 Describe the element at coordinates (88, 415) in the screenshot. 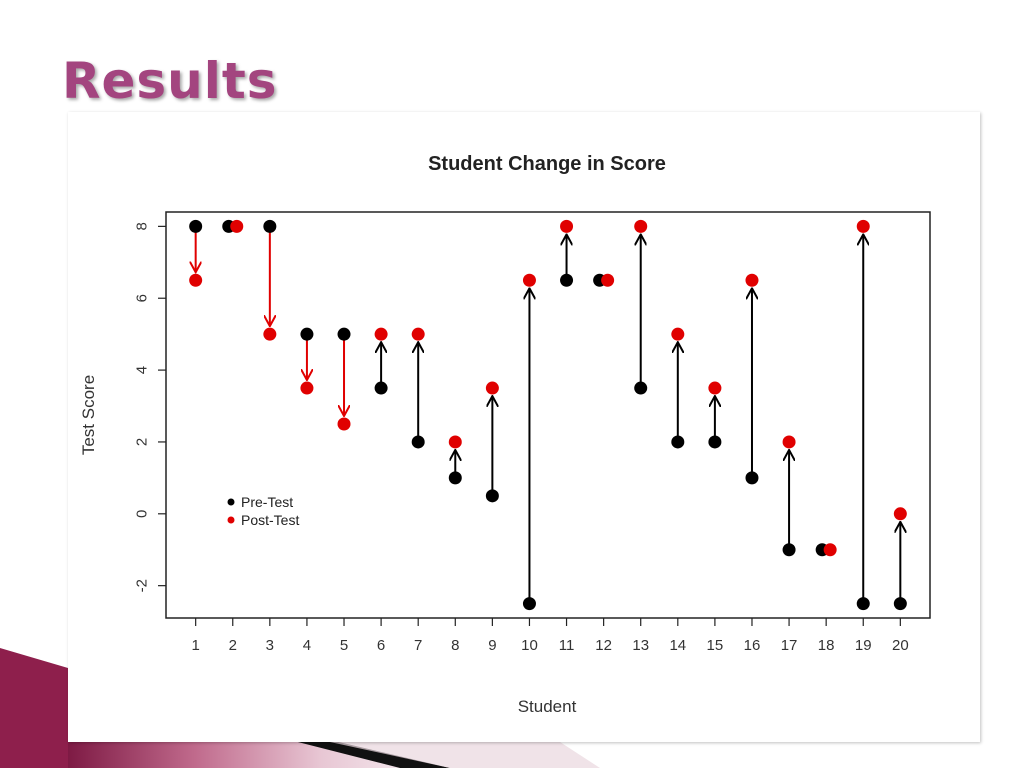

I see `y-axis-label: Test Score` at that location.